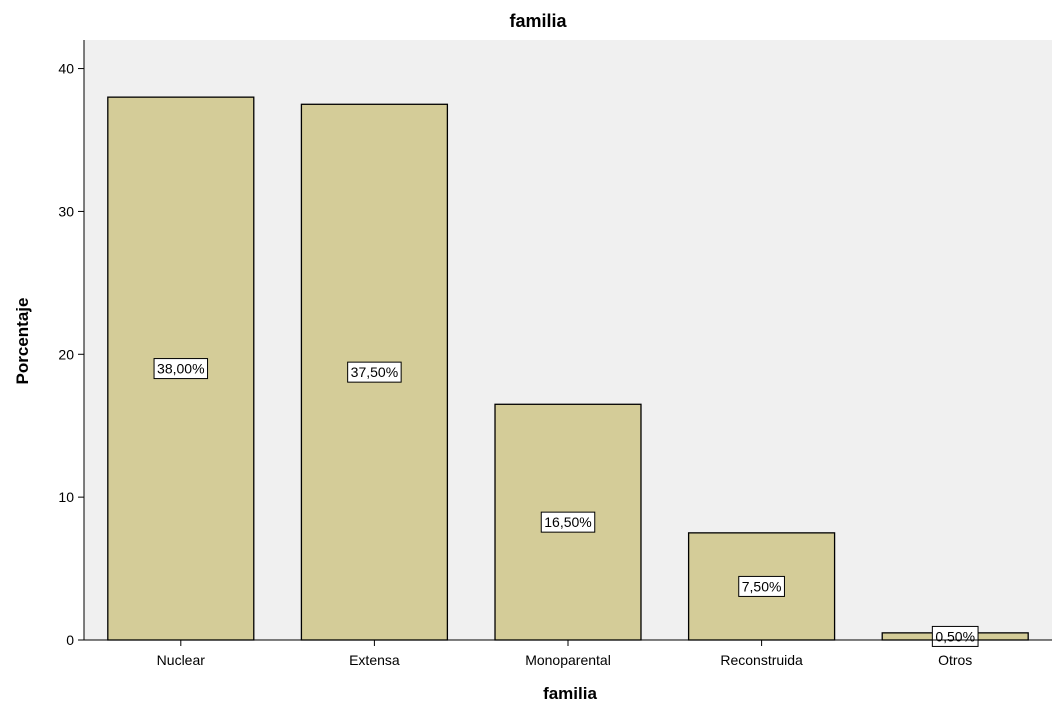  Describe the element at coordinates (181, 660) in the screenshot. I see `x-tick-label: Nuclear` at that location.